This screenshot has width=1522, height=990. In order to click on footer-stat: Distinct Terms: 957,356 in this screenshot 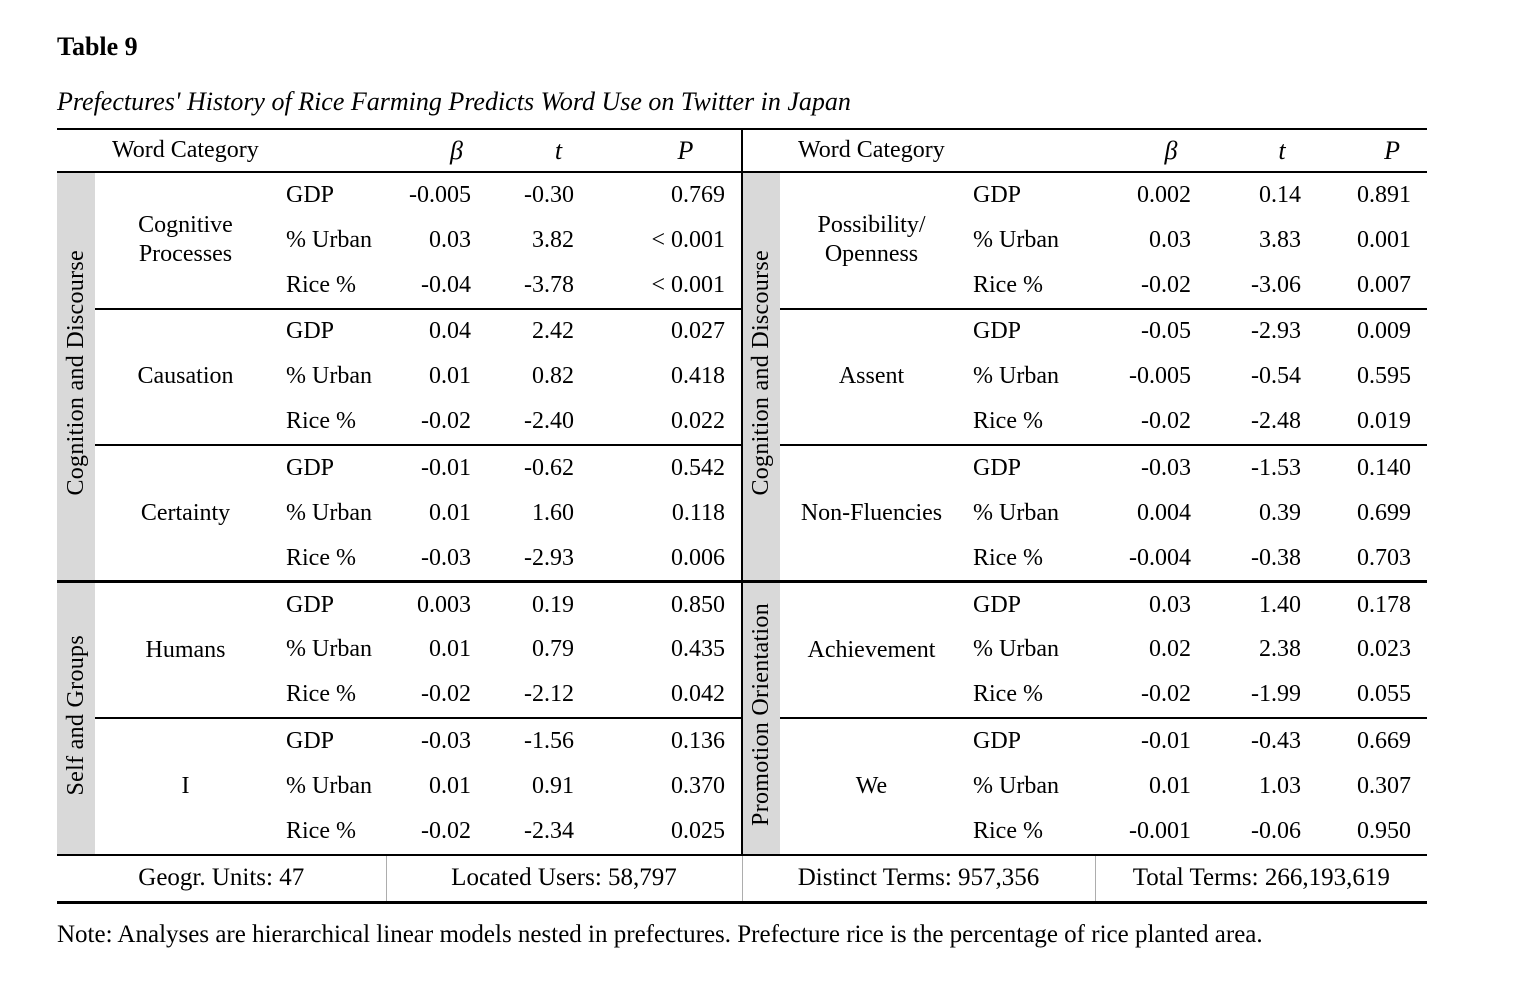, I will do `click(919, 879)`.